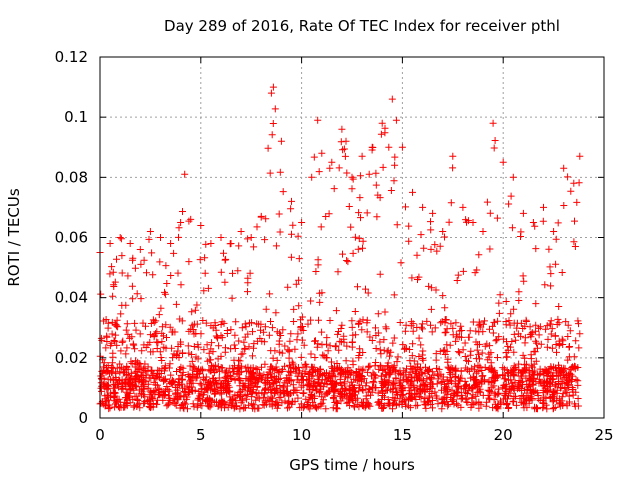 The height and width of the screenshot is (480, 640). Describe the element at coordinates (71, 177) in the screenshot. I see `y-tick-label: 0.08` at that location.